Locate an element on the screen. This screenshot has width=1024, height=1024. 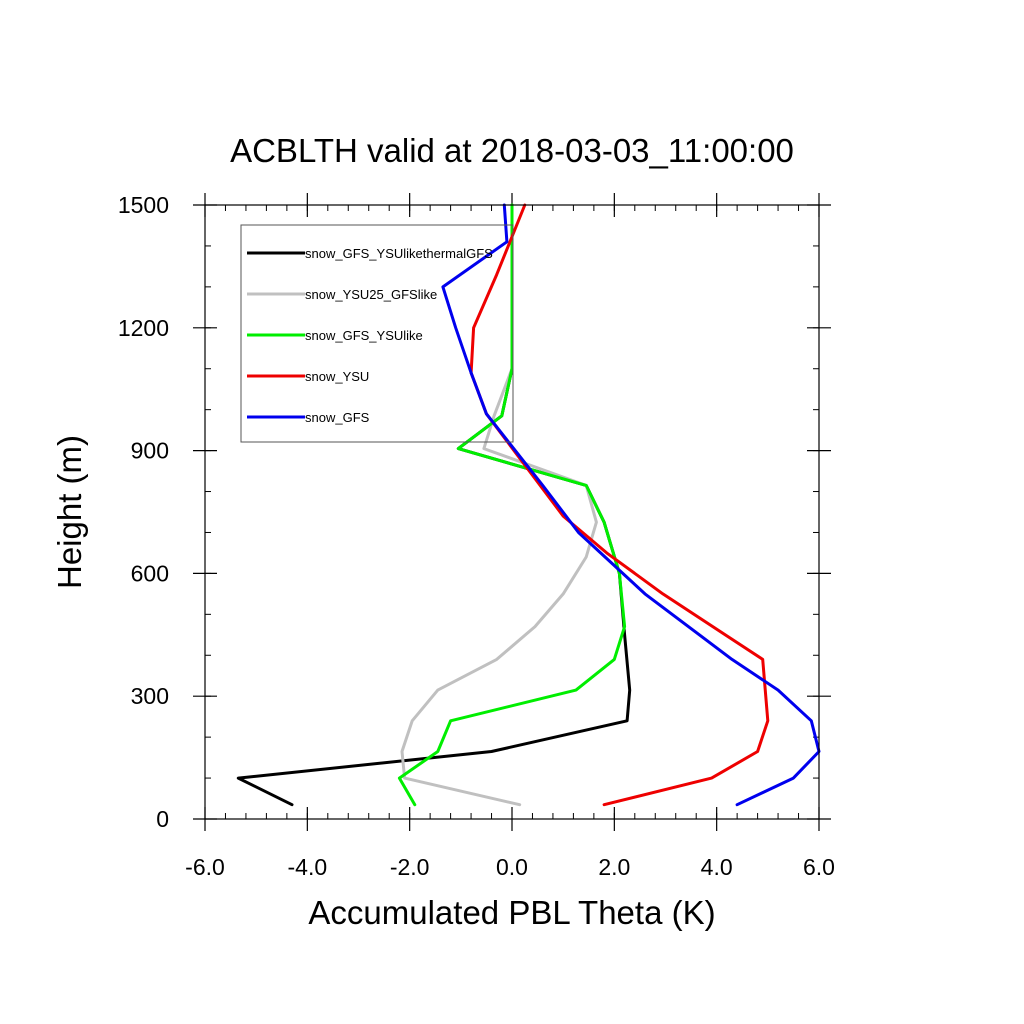
x-tick-label: 6.0 is located at coordinates (819, 867).